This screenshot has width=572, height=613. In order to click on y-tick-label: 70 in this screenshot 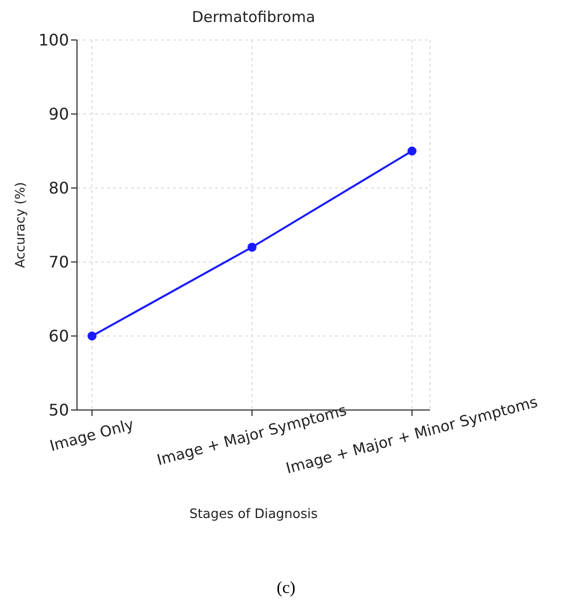, I will do `click(58, 262)`.